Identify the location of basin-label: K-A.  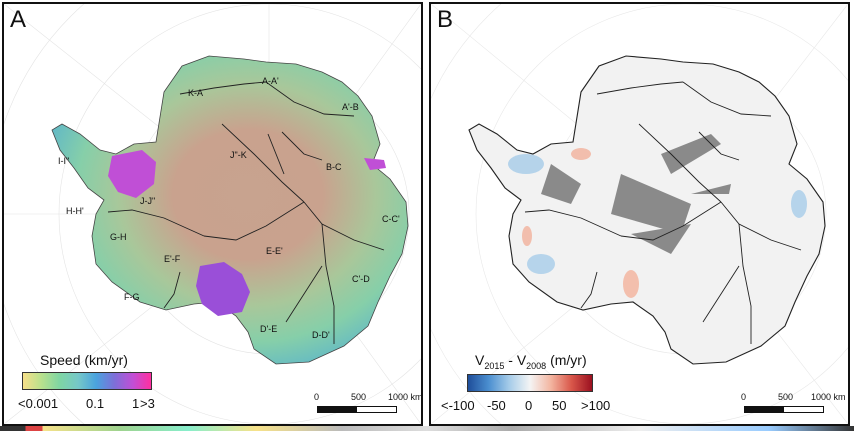
(196, 93).